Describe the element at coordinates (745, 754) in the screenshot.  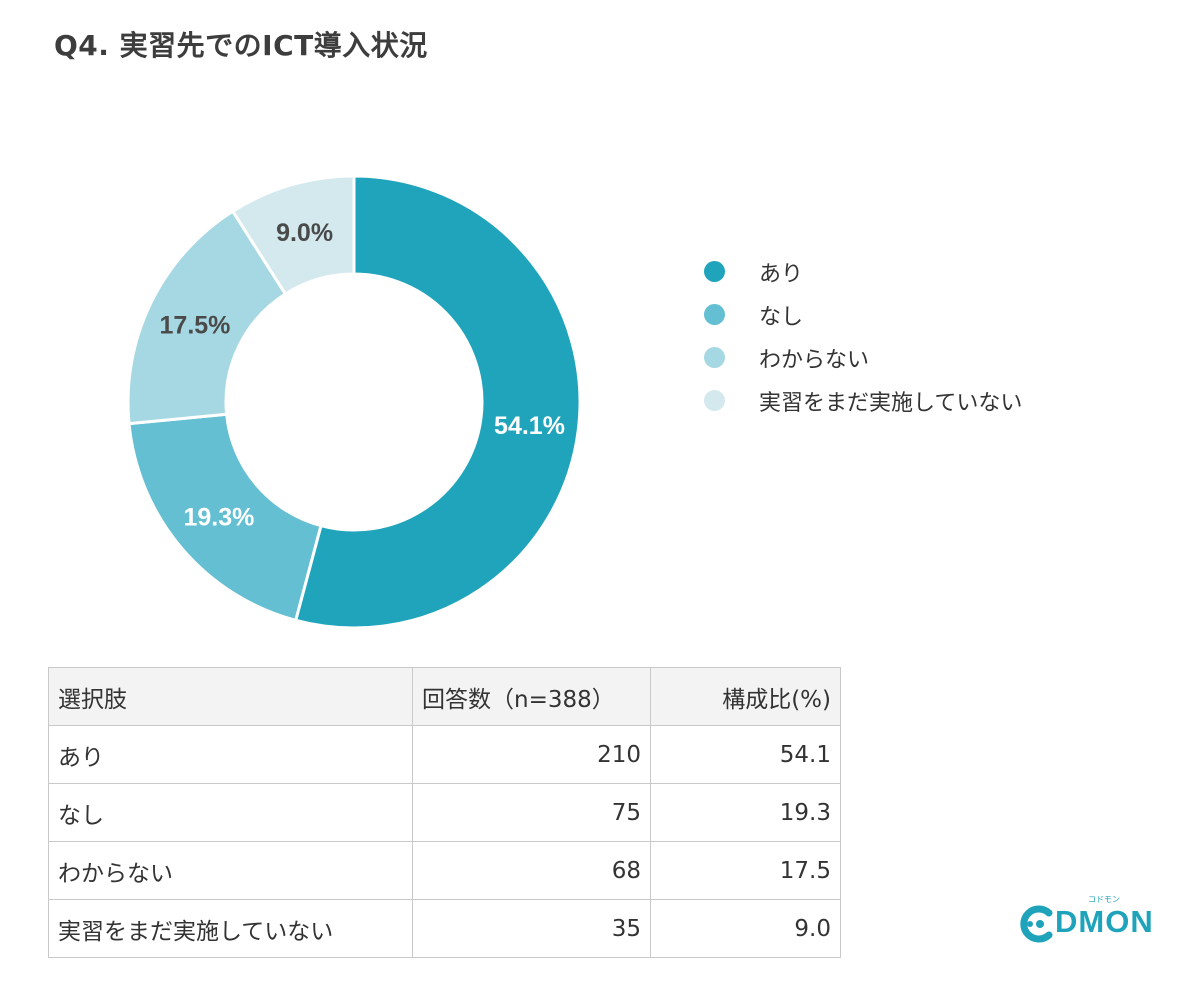
I see `cell-ratio: 54.1` at that location.